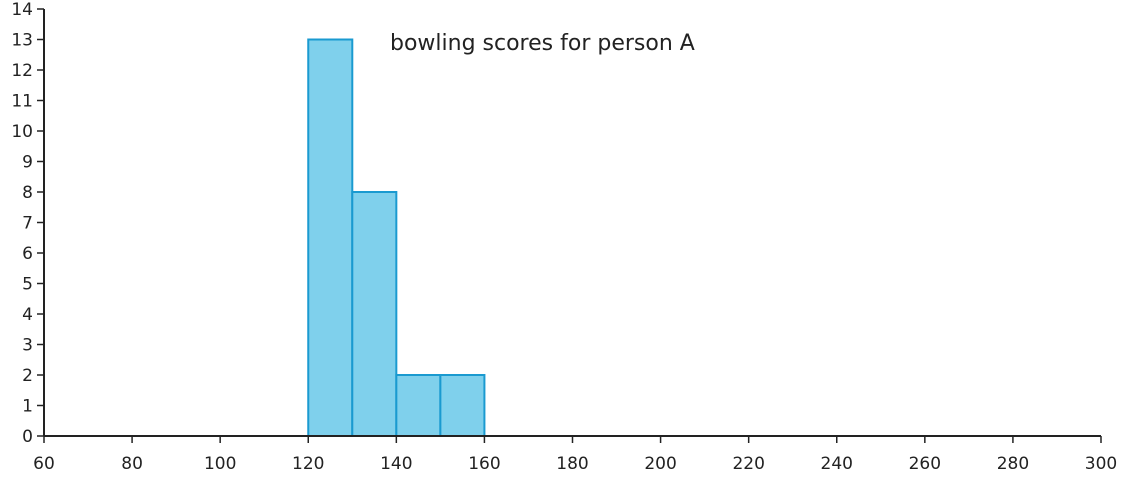  I want to click on x-tick-label: 220, so click(748, 464).